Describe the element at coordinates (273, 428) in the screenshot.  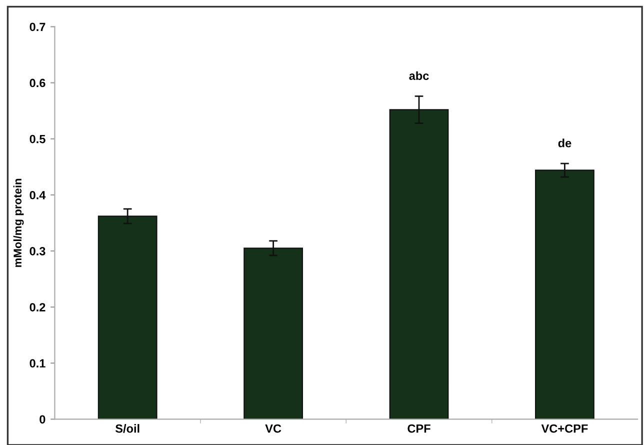
I see `x-tick-label: VC` at that location.